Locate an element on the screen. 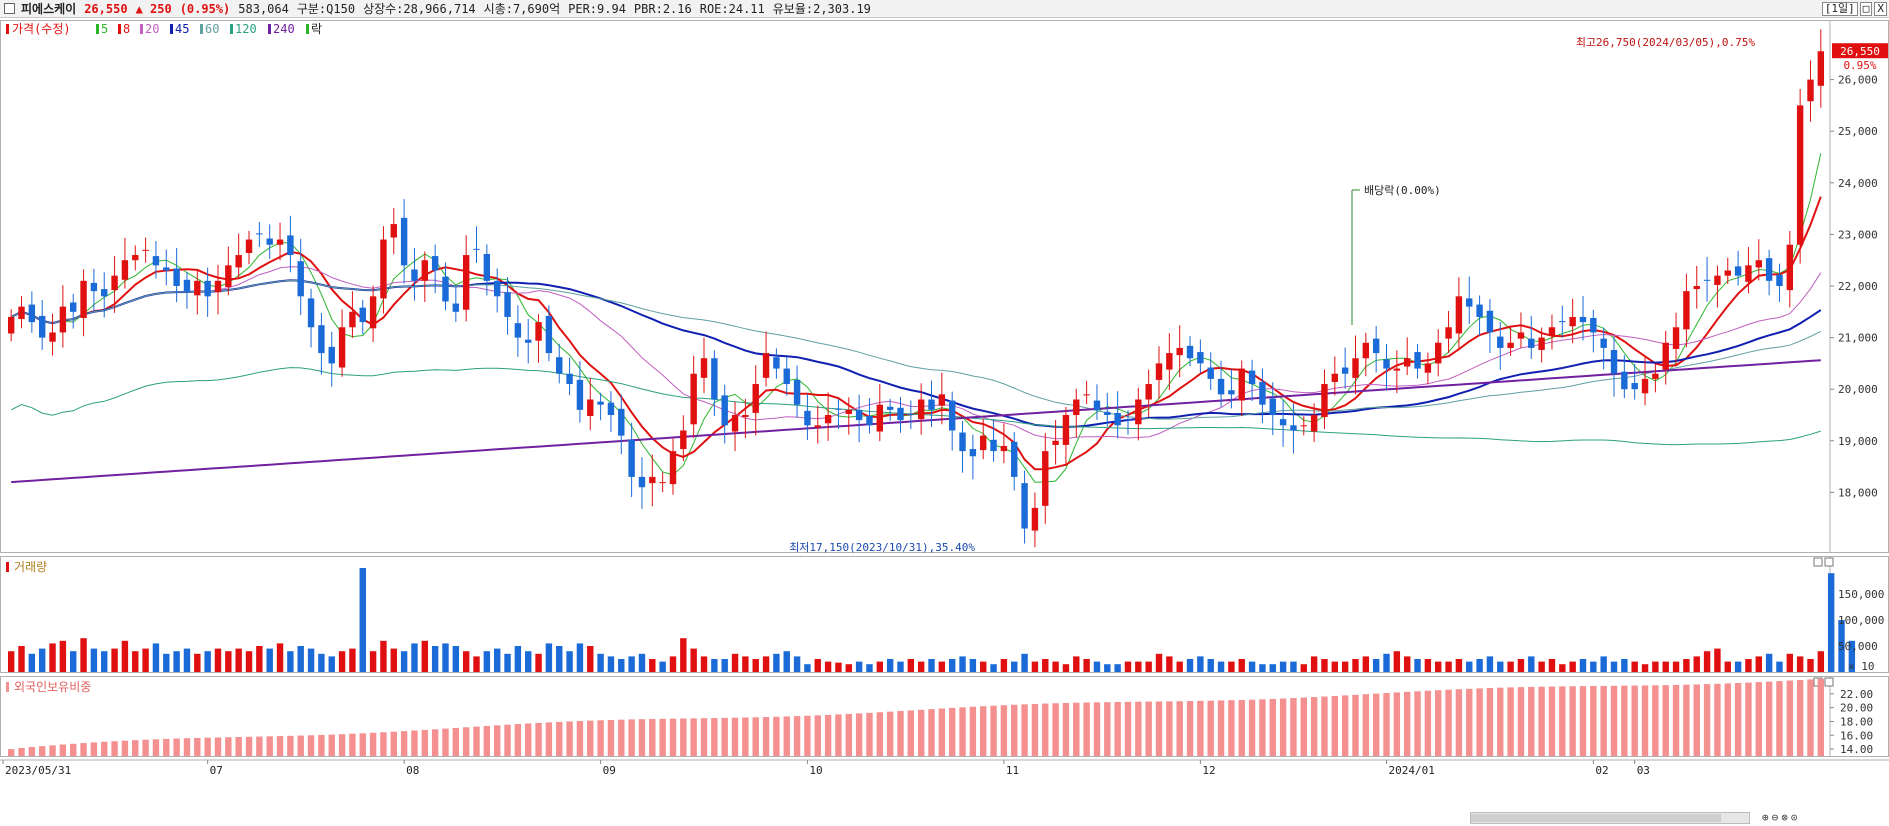  zoom-out-icon: ⊖ is located at coordinates (1775, 817).